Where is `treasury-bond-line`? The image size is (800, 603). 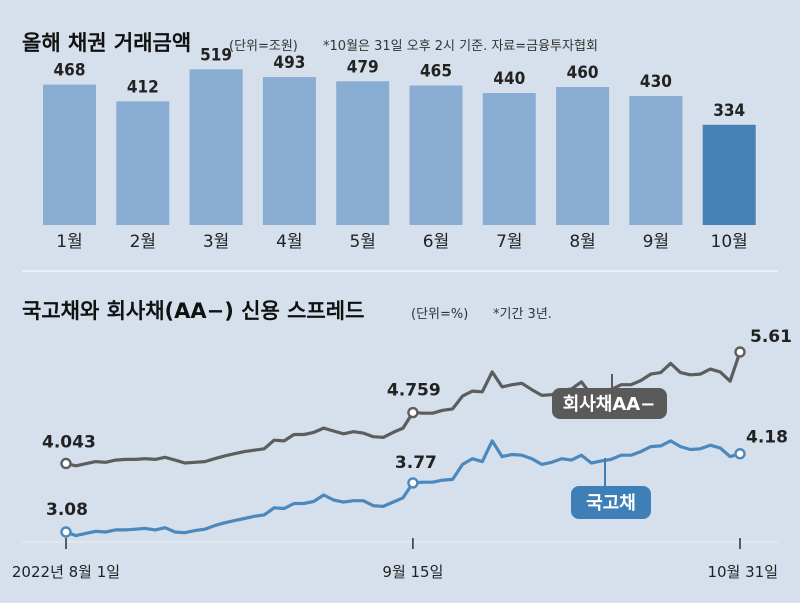
treasury-bond-line is located at coordinates (403, 488).